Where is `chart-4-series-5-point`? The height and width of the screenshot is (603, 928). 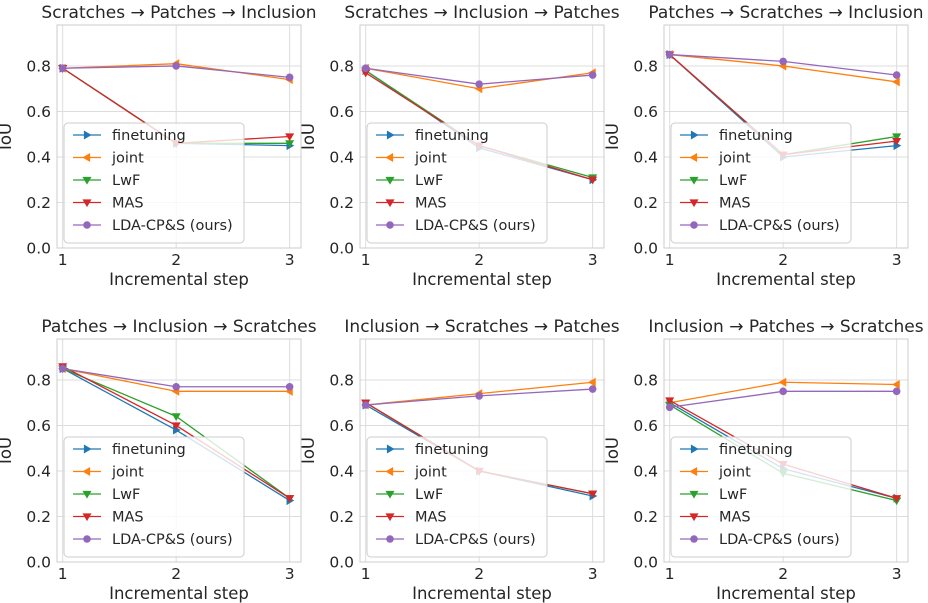
chart-4-series-5-point is located at coordinates (289, 386).